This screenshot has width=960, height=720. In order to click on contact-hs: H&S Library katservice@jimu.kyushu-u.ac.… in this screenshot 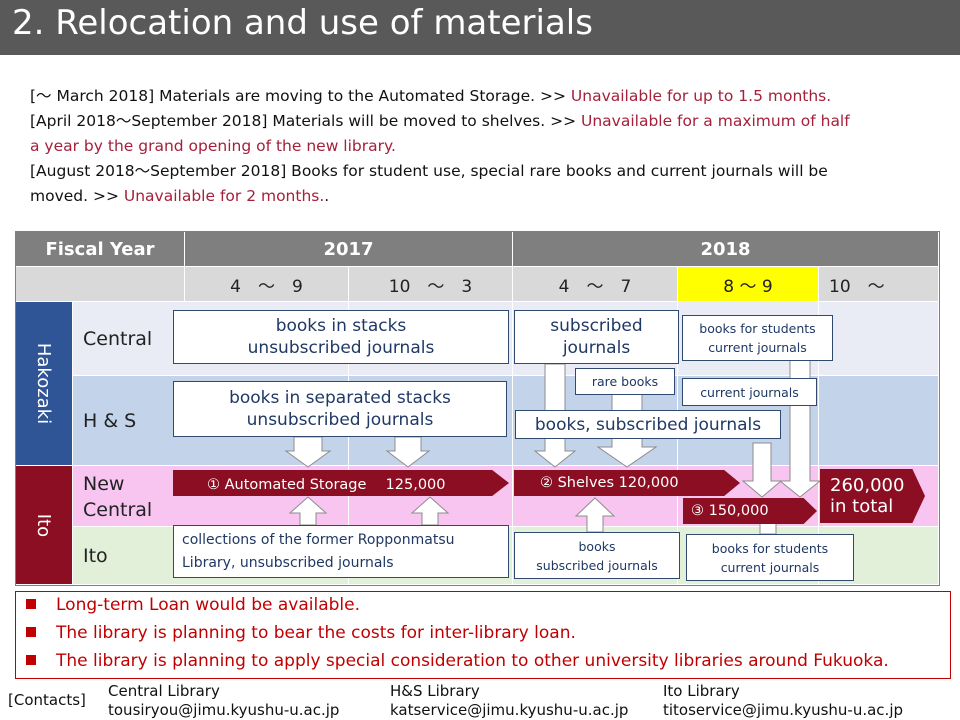, I will do `click(509, 701)`.